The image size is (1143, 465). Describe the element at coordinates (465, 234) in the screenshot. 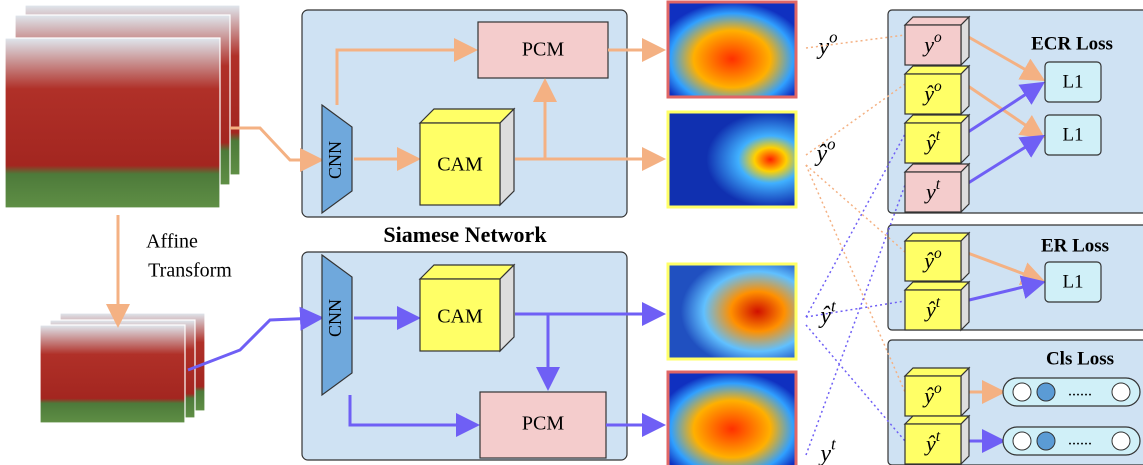

I see `siamese-title: Siamese Network` at that location.